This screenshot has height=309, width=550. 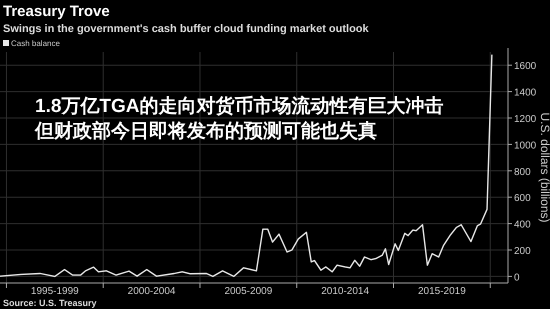 What do you see at coordinates (205, 131) in the screenshot?
I see `annotation: 但财政部今日即将发布的预测可能也失真` at bounding box center [205, 131].